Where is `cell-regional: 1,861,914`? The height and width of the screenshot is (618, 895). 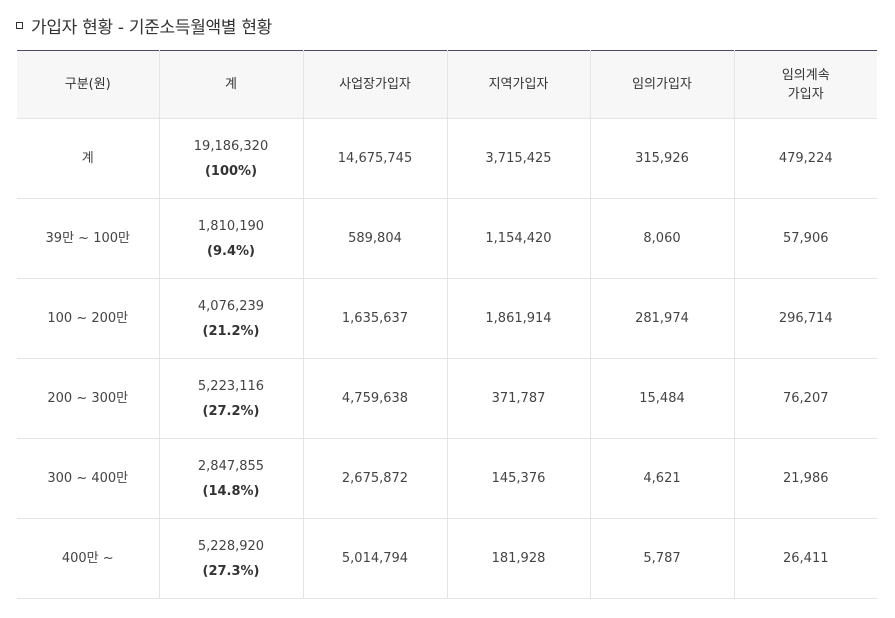 cell-regional: 1,861,914 is located at coordinates (518, 318).